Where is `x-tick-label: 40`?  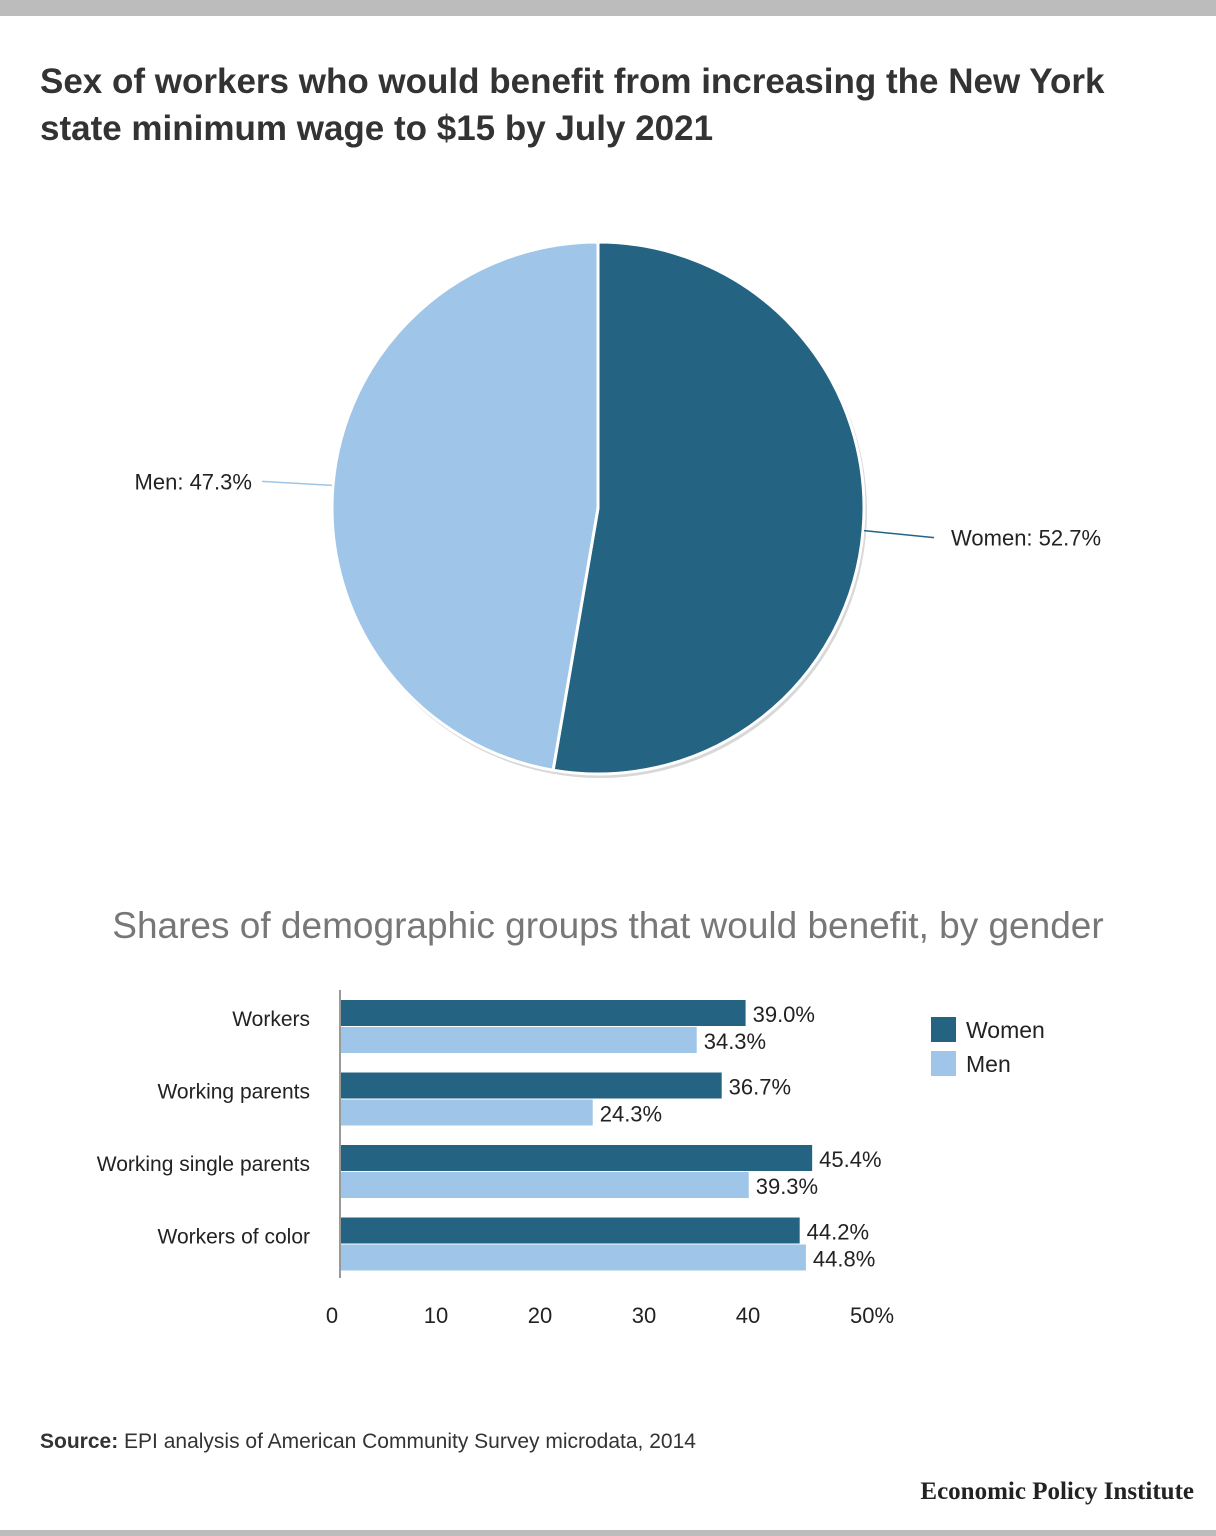 x-tick-label: 40 is located at coordinates (748, 1315).